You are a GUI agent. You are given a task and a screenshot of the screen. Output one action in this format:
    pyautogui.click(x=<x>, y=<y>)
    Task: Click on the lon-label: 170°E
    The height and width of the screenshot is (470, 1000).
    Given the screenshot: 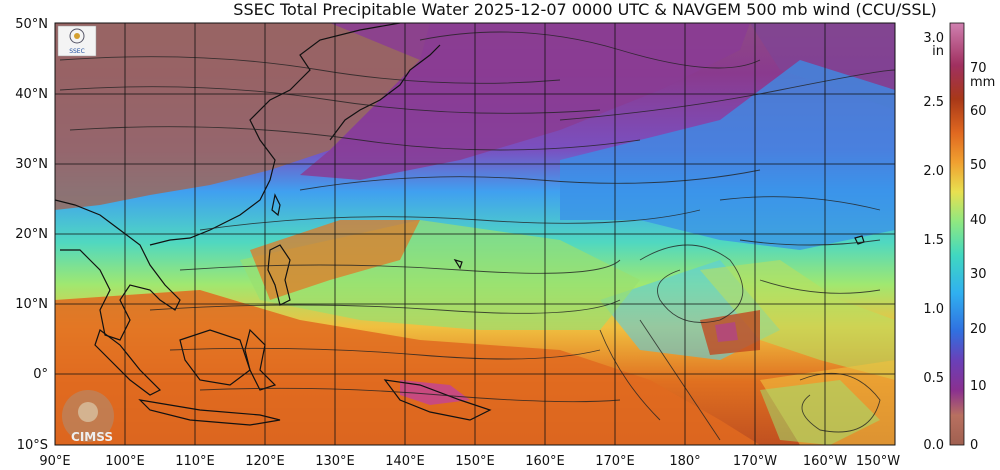 What is the action you would take?
    pyautogui.click(x=615, y=461)
    